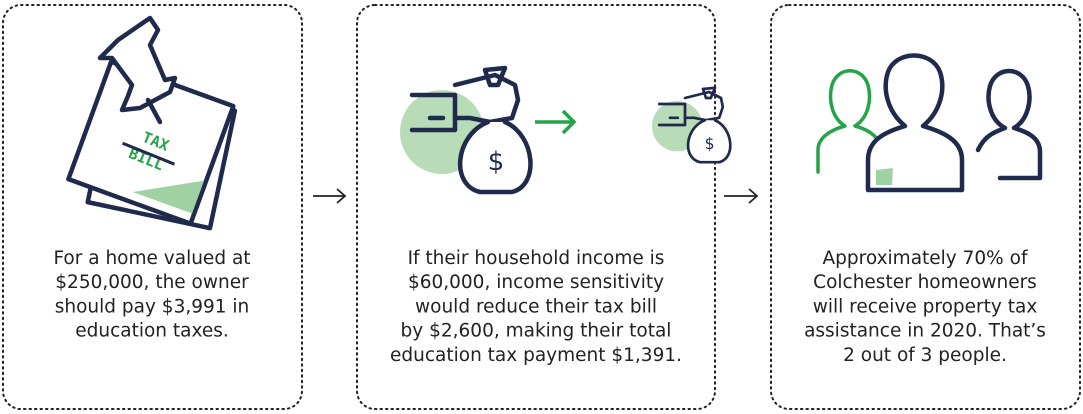 This screenshot has height=414, width=1083. What do you see at coordinates (152, 123) in the screenshot?
I see `tax-bill-icon: TAX BILL` at bounding box center [152, 123].